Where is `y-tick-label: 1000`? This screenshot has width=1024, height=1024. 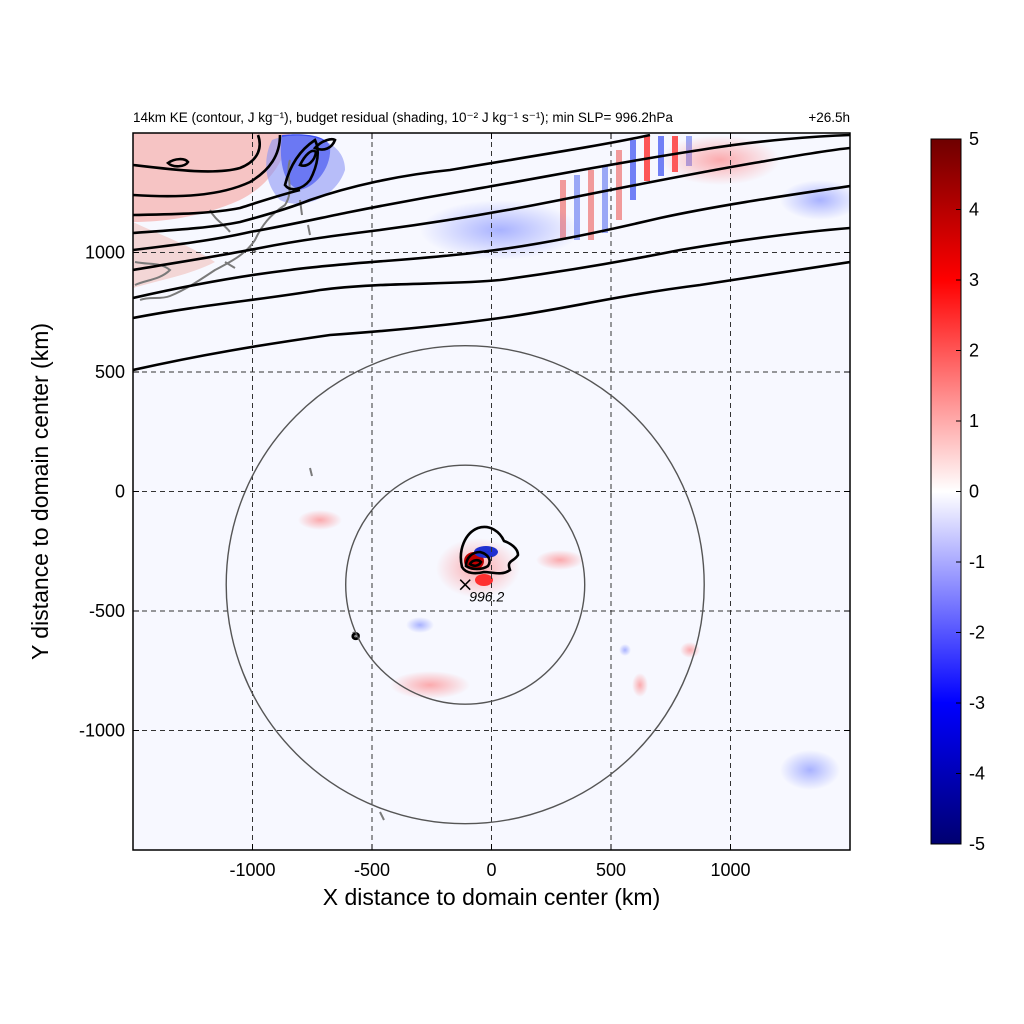
y-tick-label: 1000 is located at coordinates (105, 253).